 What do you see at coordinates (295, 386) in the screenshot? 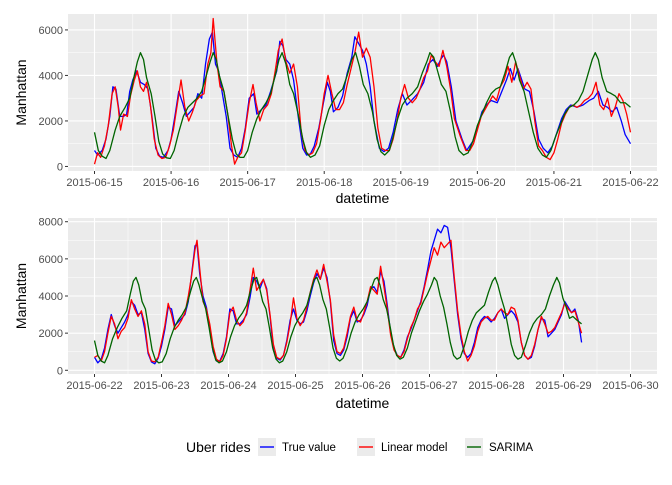
I see `x-tick-label: 2015-06-25` at bounding box center [295, 386].